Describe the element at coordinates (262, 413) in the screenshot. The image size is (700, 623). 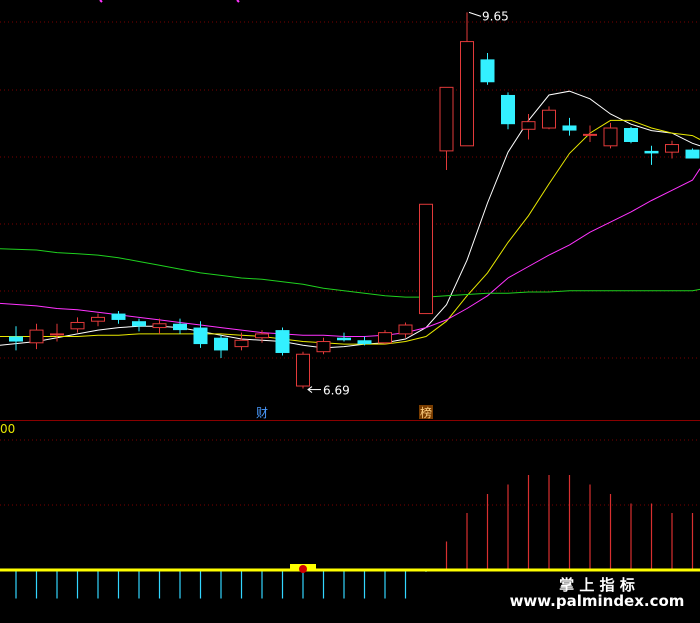
I see `event-marker: 财` at that location.